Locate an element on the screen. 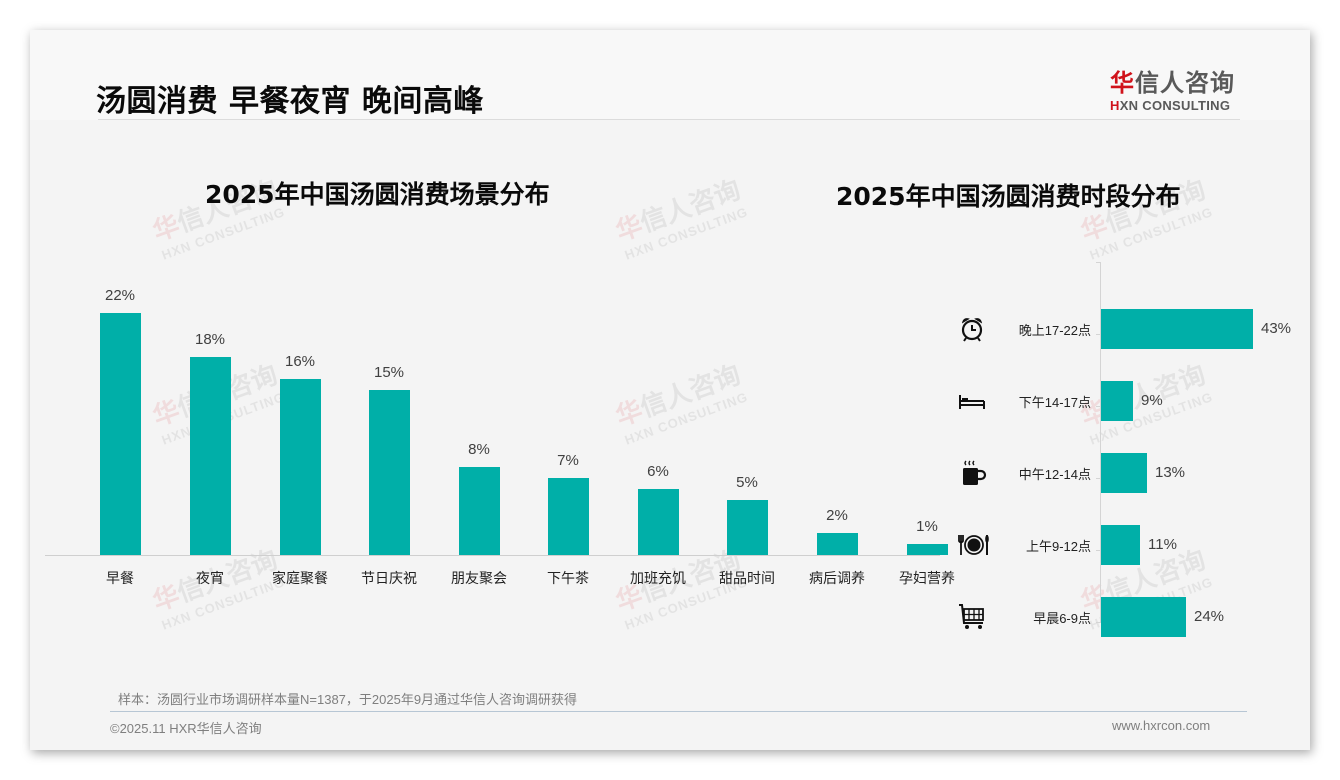 Image resolution: width=1340 pixels, height=780 pixels. sample-note: 样本：汤圆行业市场调研样本量N=1387，于2025年9月通过华信人咨询调研获得 is located at coordinates (348, 699).